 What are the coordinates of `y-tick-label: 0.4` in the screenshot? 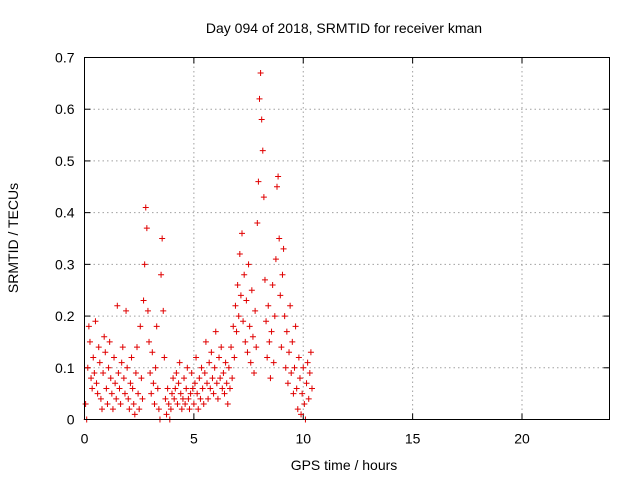 It's located at (65, 213).